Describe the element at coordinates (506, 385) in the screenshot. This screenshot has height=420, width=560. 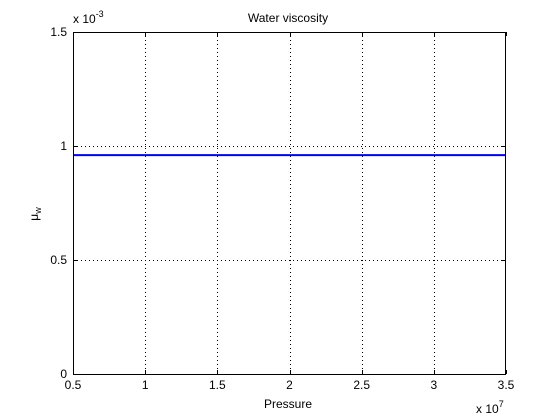
I see `x-tick-label: 3.5` at that location.